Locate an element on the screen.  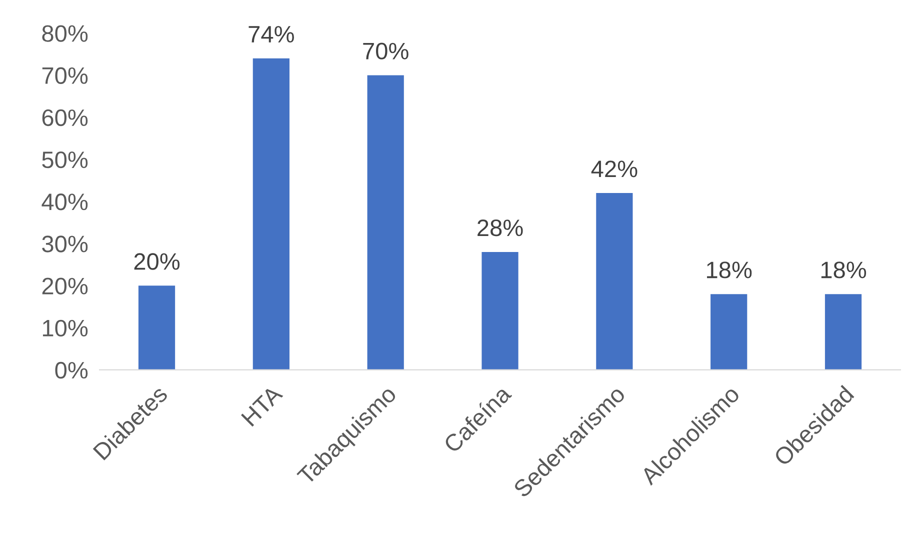
data-label: 70% is located at coordinates (385, 51).